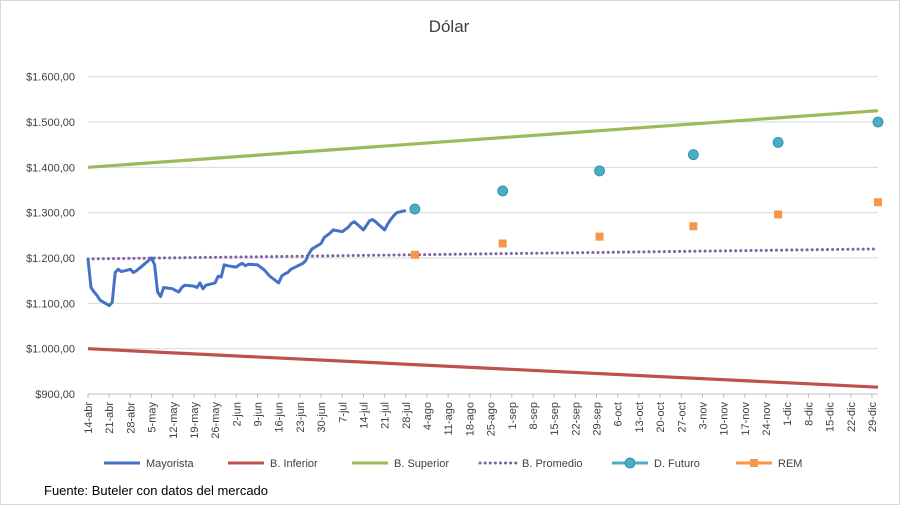 The height and width of the screenshot is (505, 900). Describe the element at coordinates (237, 414) in the screenshot. I see `x-tick-label: 2-jun` at that location.